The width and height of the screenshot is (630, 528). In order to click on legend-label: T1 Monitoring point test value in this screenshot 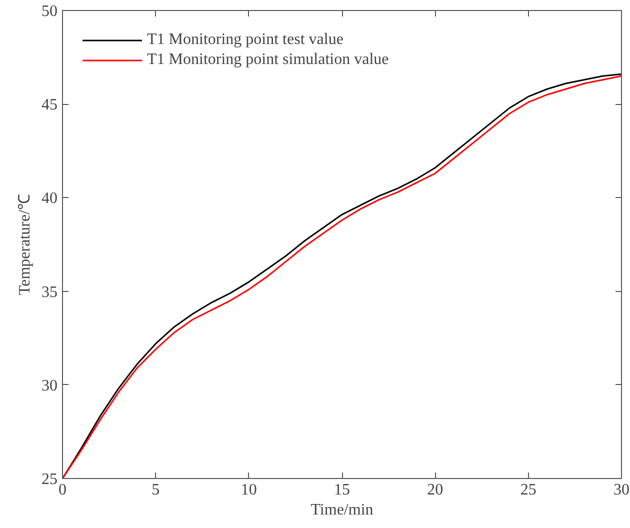, I will do `click(245, 40)`.